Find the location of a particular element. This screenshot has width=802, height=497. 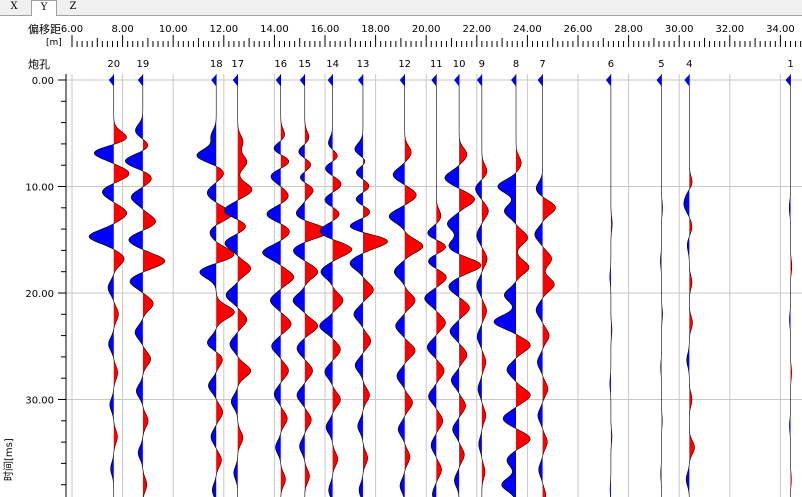

tab-z: Z is located at coordinates (73, 6).